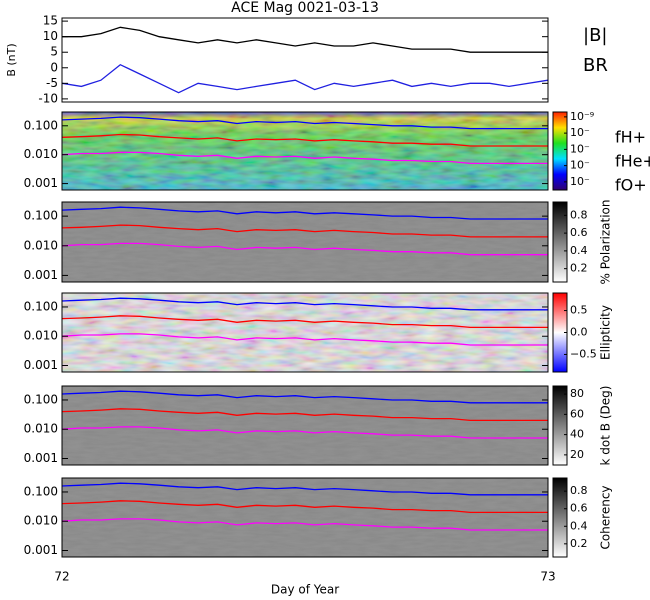 The image size is (650, 600). What do you see at coordinates (50, 36) in the screenshot?
I see `y-tick-label: 10` at bounding box center [50, 36].